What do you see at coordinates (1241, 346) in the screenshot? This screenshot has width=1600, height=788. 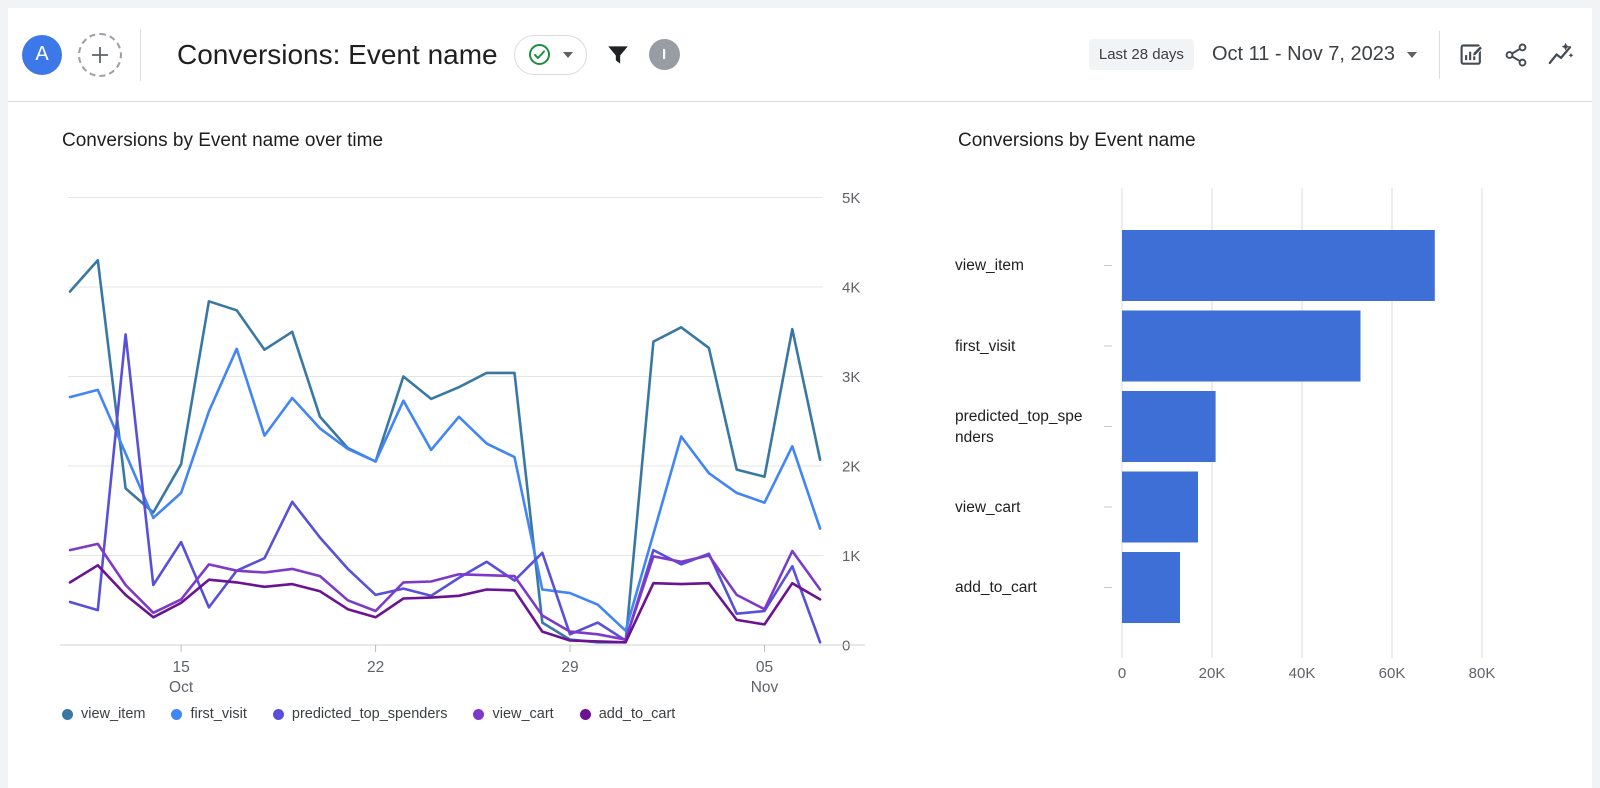 I see `bar-first_visit` at bounding box center [1241, 346].